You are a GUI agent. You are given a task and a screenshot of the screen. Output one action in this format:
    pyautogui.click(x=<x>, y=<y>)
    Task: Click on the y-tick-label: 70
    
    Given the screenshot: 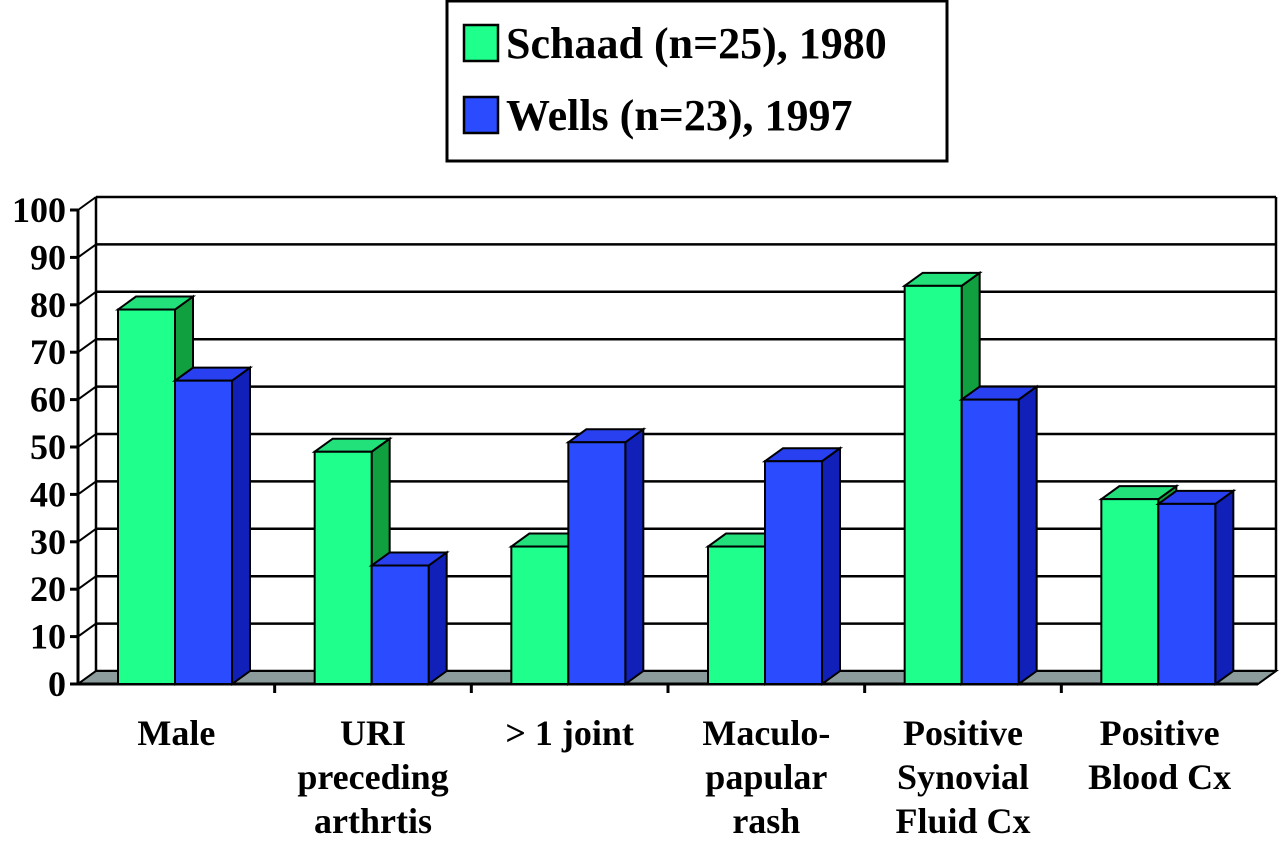 What is the action you would take?
    pyautogui.click(x=48, y=352)
    